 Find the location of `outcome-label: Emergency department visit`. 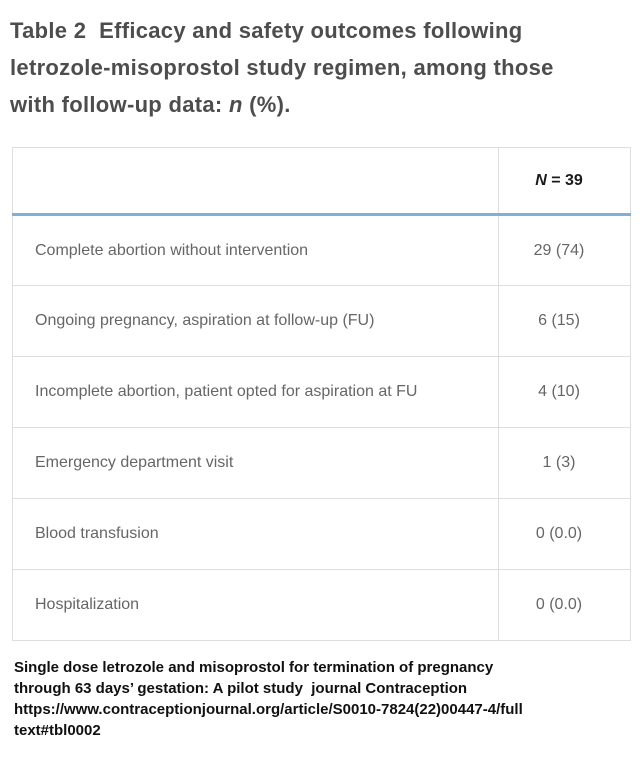

outcome-label: Emergency department visit is located at coordinates (255, 463).